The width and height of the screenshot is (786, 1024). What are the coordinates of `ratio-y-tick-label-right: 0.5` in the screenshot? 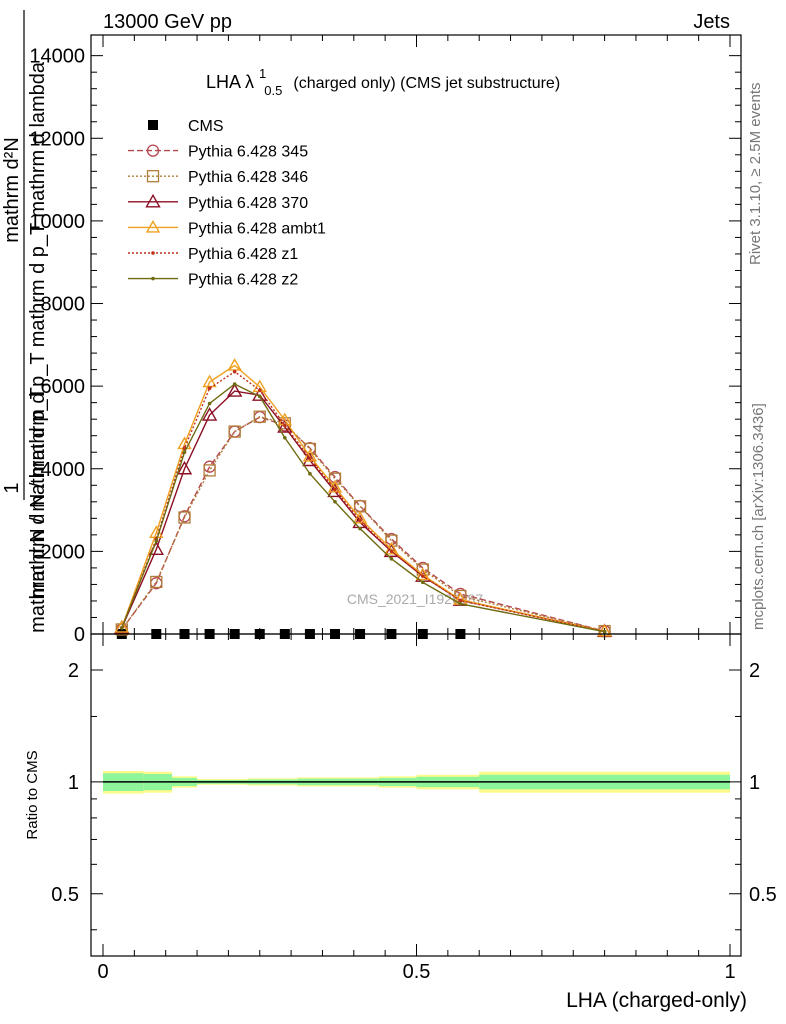 It's located at (763, 895).